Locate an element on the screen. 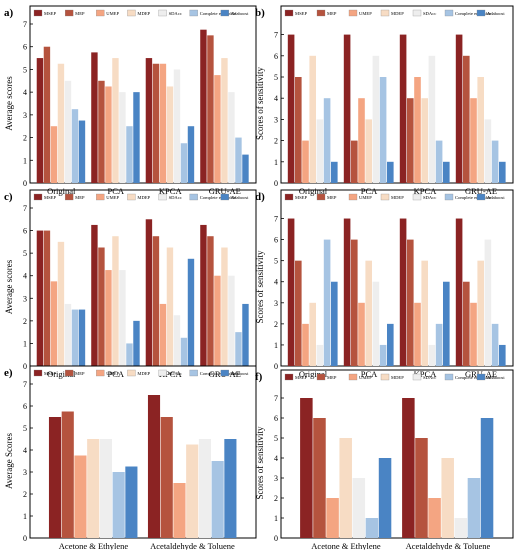 This screenshot has height=550, width=524. bar-adaboost-pca is located at coordinates (136, 137).